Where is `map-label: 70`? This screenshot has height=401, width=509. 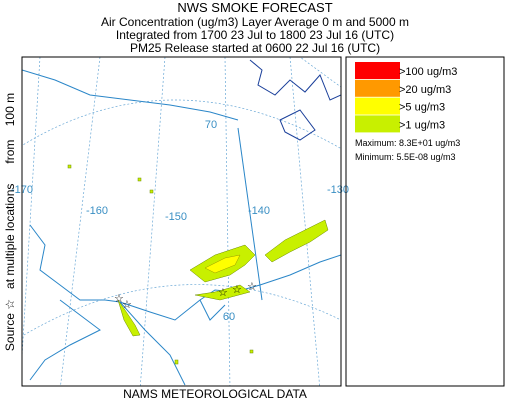 map-label: 70 is located at coordinates (211, 125).